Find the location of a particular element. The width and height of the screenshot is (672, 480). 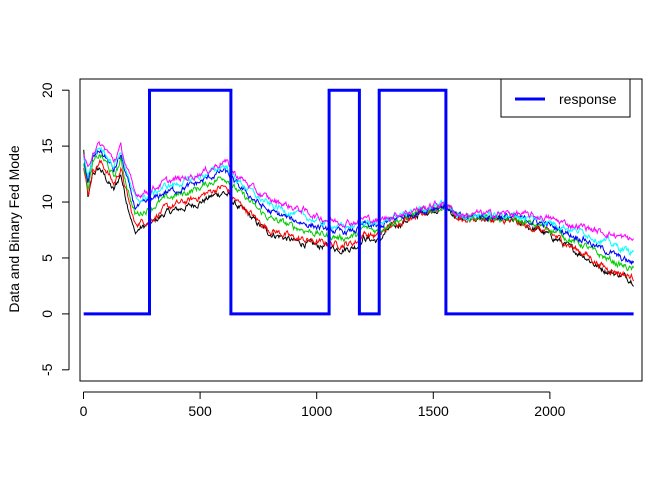

y-tick-label: 5 is located at coordinates (47, 258).